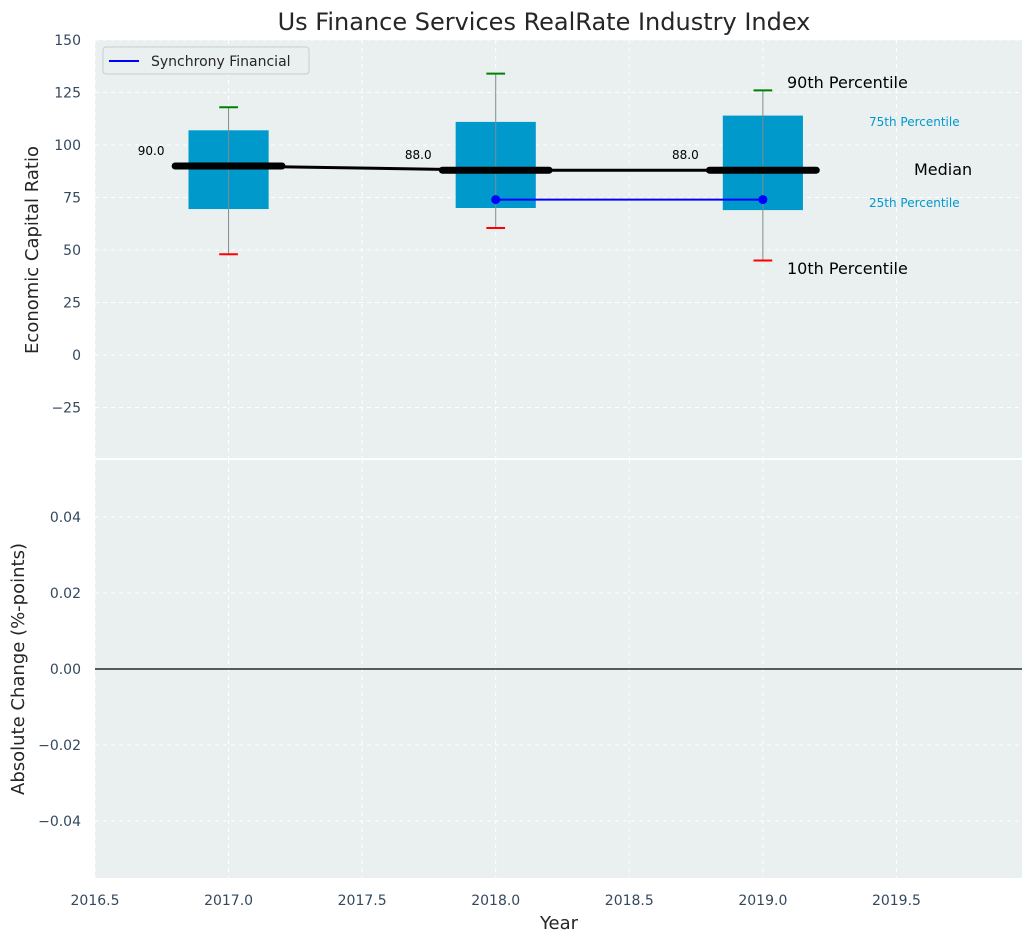 This screenshot has height=942, width=1034. What do you see at coordinates (76, 356) in the screenshot?
I see `top-y-tick-label-1: 0` at bounding box center [76, 356].